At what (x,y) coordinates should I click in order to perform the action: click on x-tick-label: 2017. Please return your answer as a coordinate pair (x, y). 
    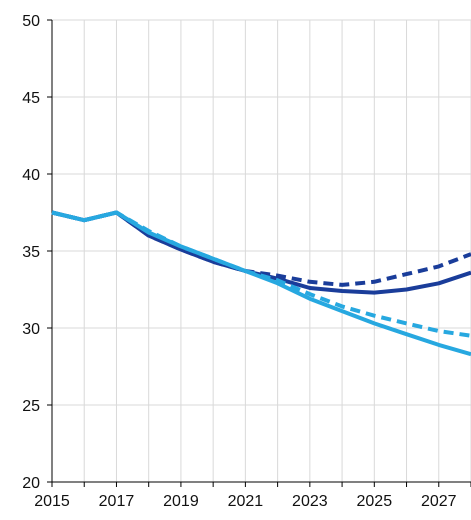
    Looking at the image, I should click on (117, 501).